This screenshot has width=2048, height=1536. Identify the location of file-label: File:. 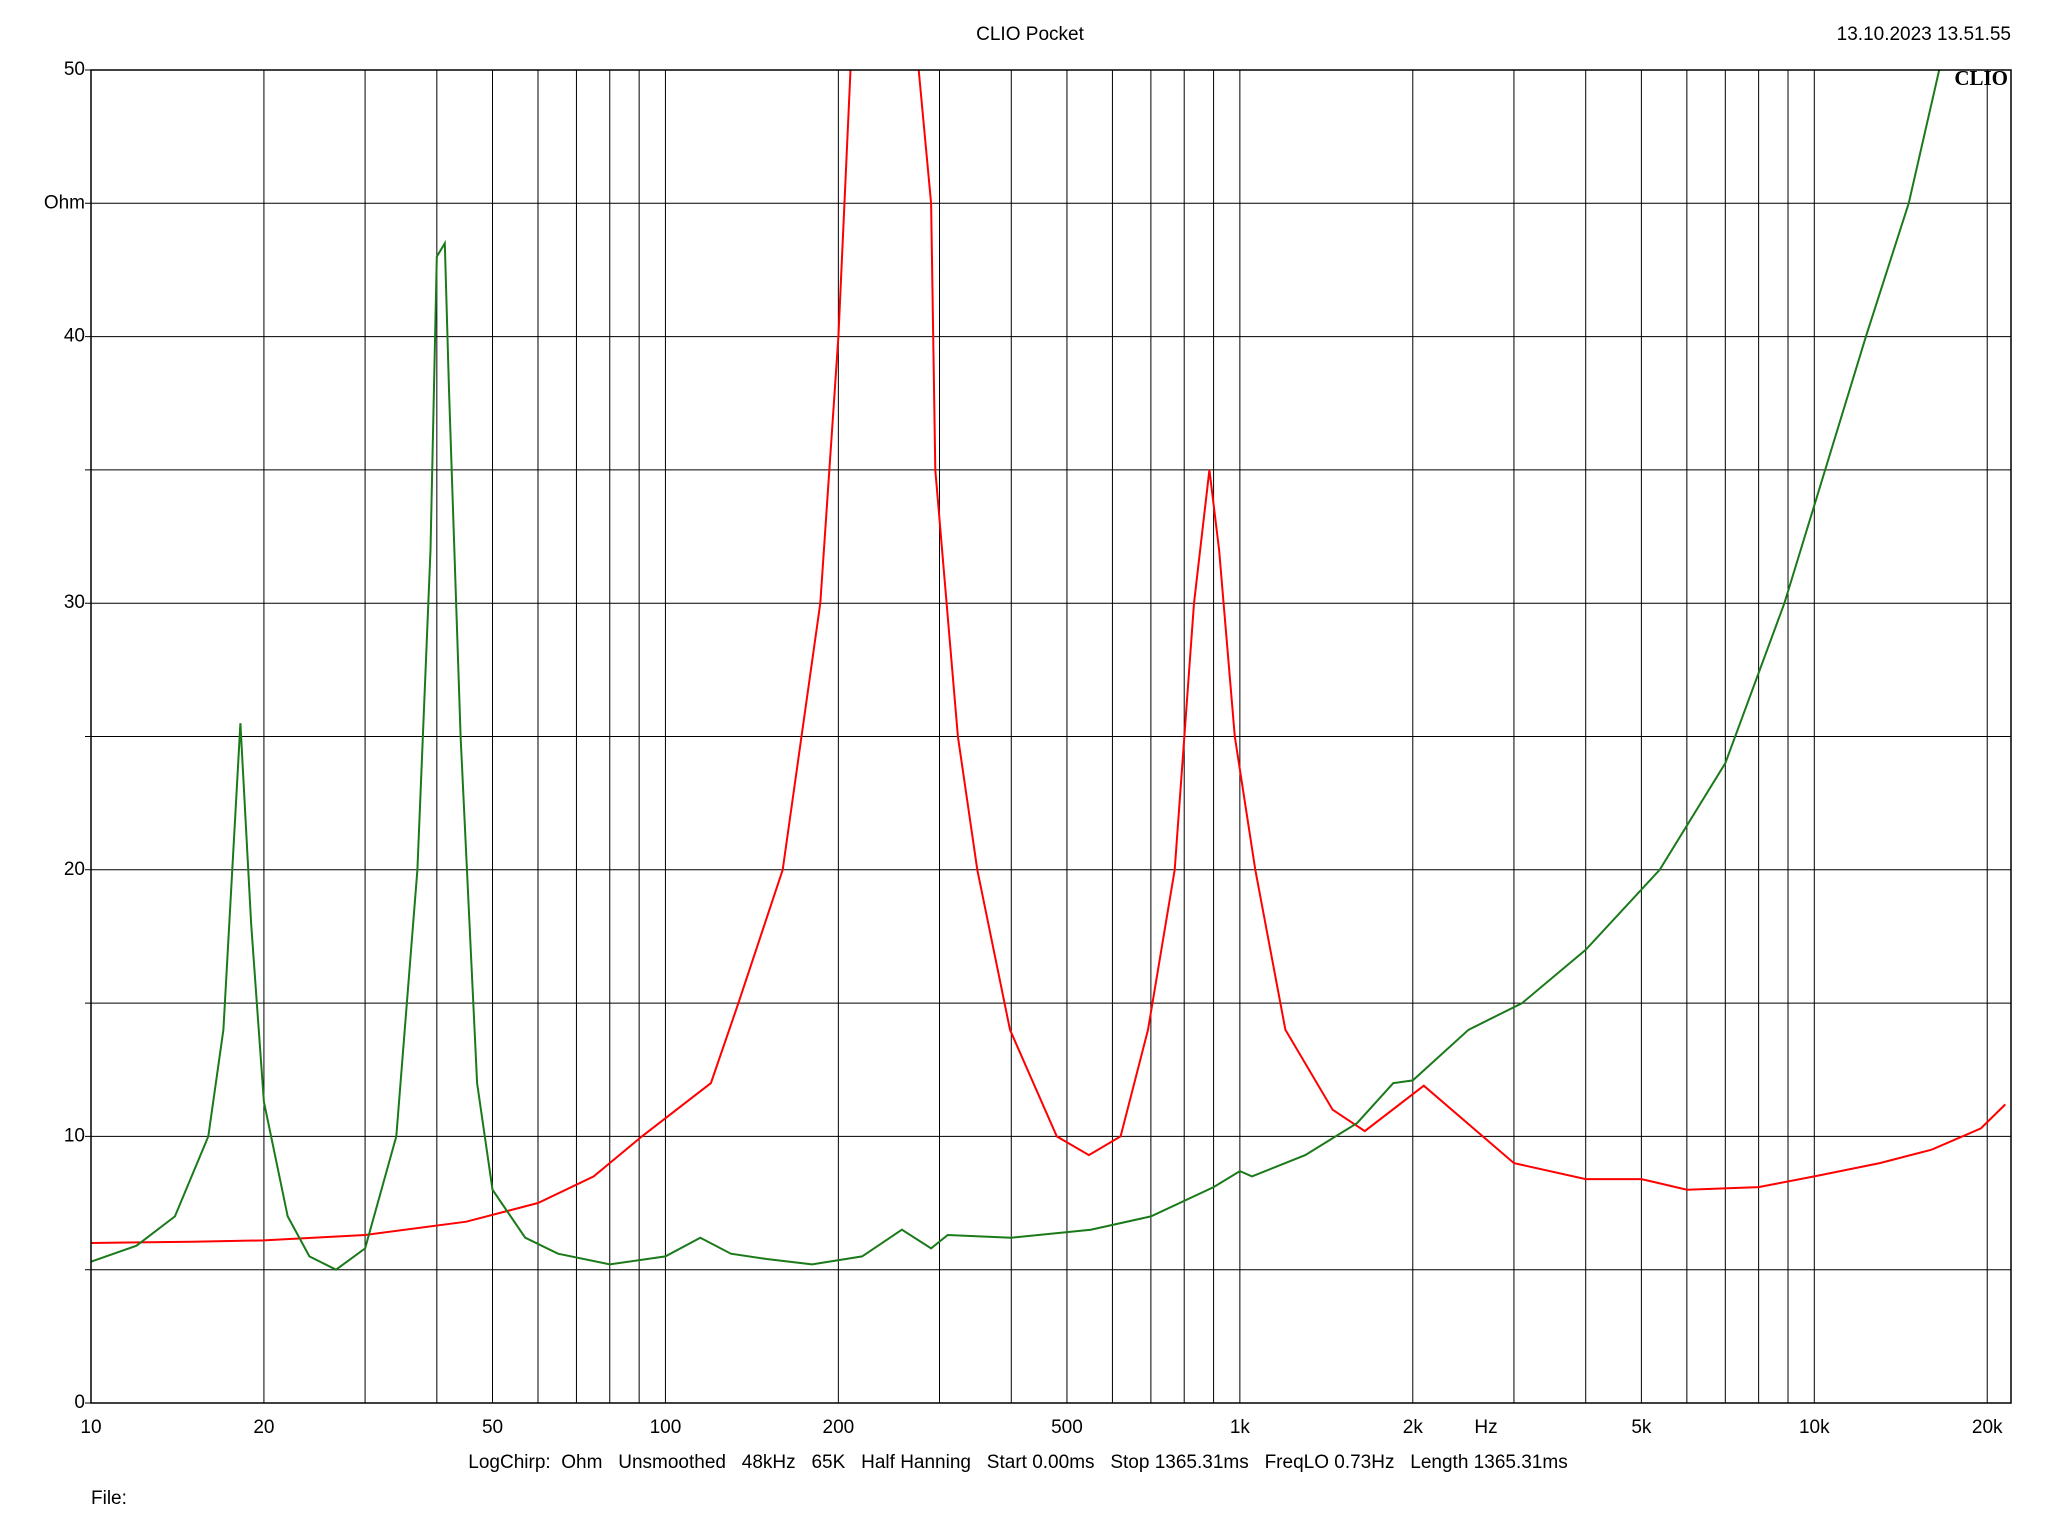
(109, 1498).